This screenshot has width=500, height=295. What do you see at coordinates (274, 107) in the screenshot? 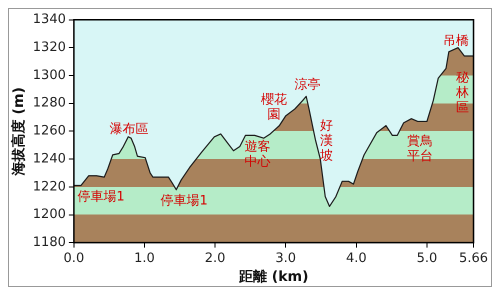
I see `annotation: 櫻花園` at bounding box center [274, 107].